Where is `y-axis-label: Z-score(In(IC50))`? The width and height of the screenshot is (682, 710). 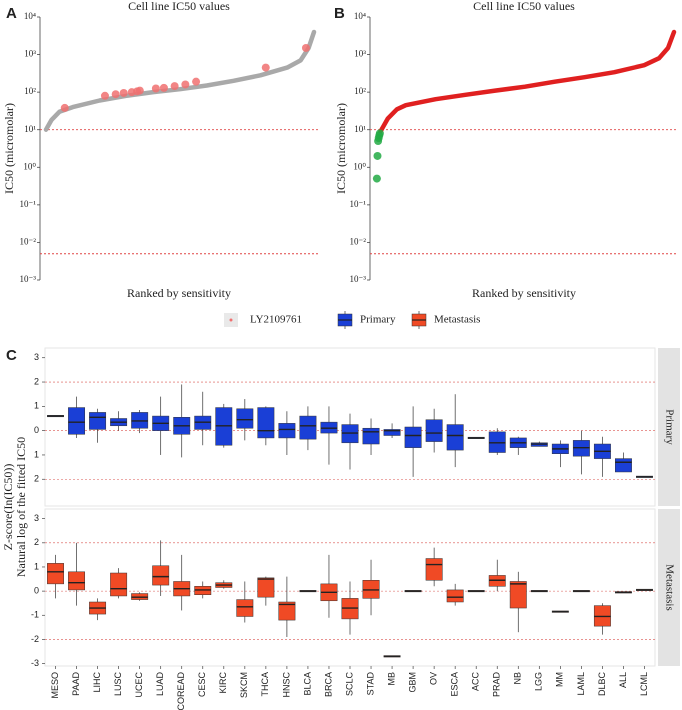
y-axis-label: Z-score(In(IC50)) is located at coordinates (8, 507).